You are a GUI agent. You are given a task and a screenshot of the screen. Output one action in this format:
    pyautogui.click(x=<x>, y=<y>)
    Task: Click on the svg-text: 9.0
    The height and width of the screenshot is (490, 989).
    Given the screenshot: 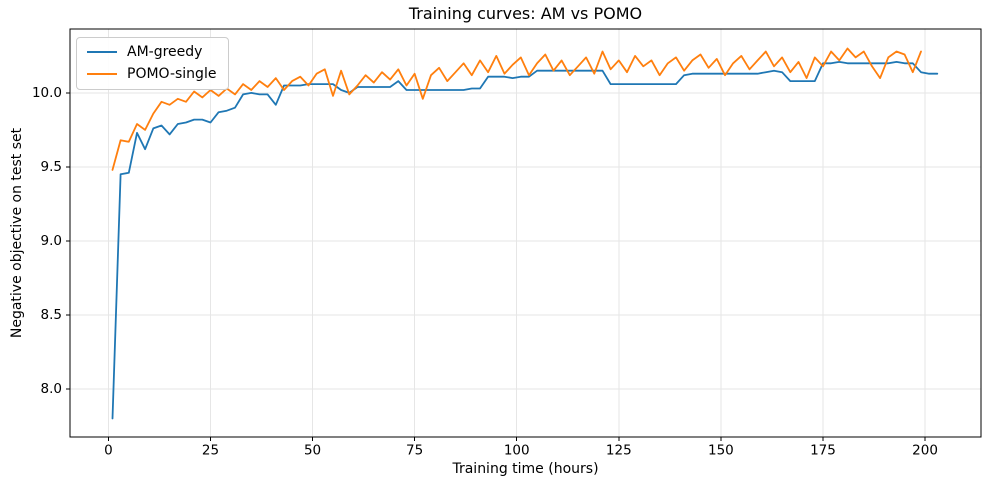 What is the action you would take?
    pyautogui.click(x=51, y=241)
    